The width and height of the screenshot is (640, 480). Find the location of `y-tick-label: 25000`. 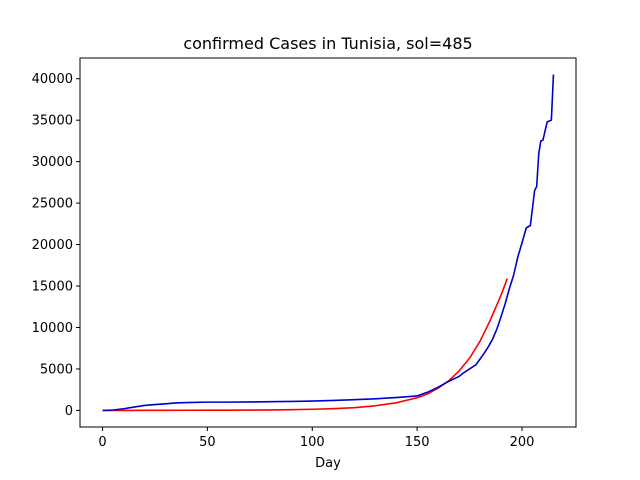

y-tick-label: 25000 is located at coordinates (52, 204).